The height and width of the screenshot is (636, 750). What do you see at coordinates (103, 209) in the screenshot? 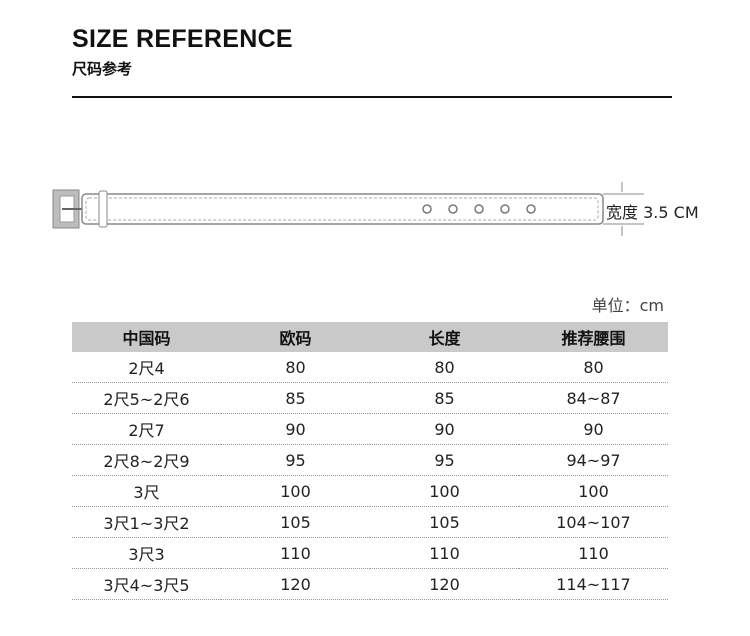
I see `belt-keeper` at bounding box center [103, 209].